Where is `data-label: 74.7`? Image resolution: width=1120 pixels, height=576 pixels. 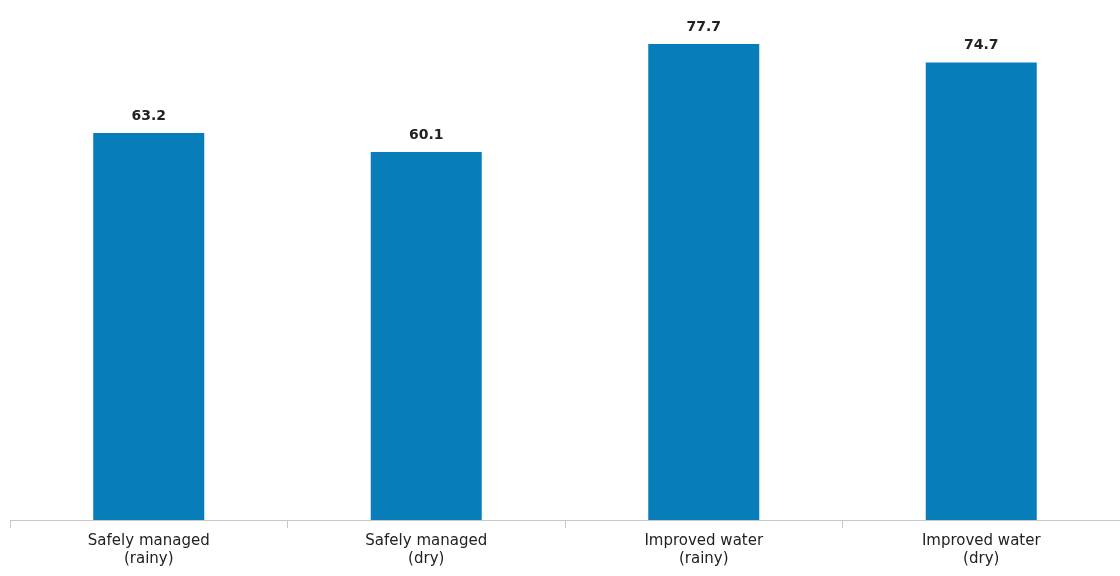
data-label: 74.7 is located at coordinates (981, 44).